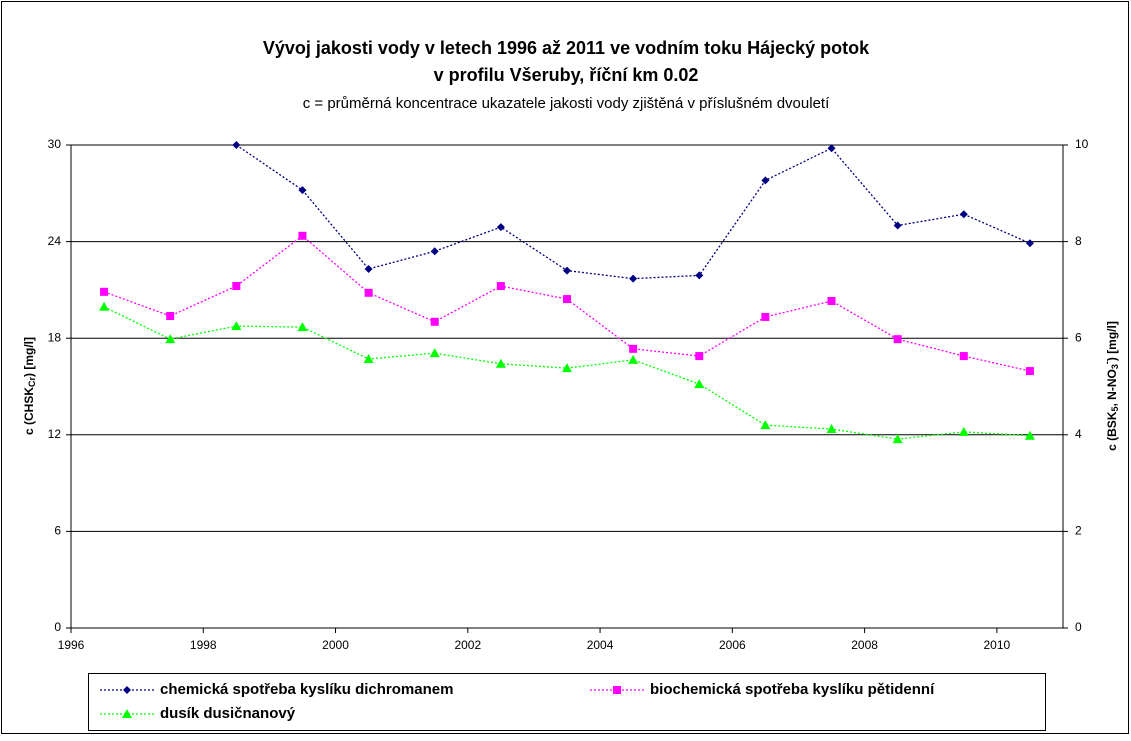  What do you see at coordinates (1107, 362) in the screenshot?
I see `label-part: -` at bounding box center [1107, 362].